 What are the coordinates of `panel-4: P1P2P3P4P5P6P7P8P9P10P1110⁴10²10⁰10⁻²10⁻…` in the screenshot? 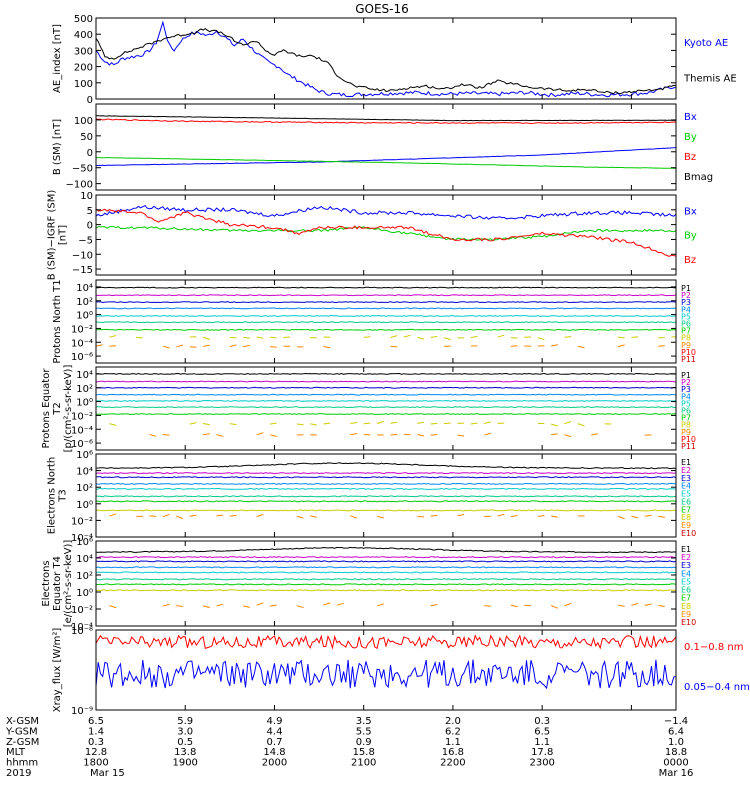 It's located at (374, 321).